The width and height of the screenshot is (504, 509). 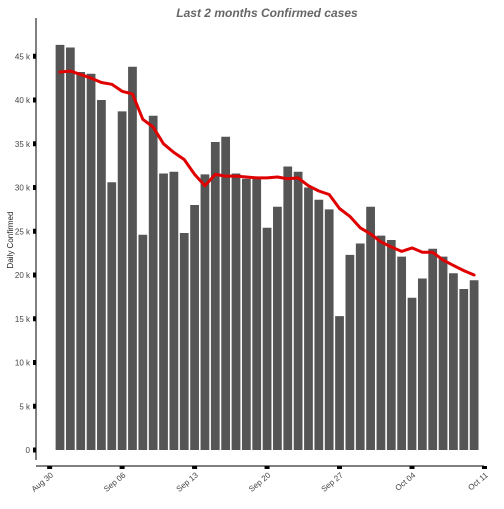 I want to click on x-tick-label: Aug 30, so click(x=43, y=482).